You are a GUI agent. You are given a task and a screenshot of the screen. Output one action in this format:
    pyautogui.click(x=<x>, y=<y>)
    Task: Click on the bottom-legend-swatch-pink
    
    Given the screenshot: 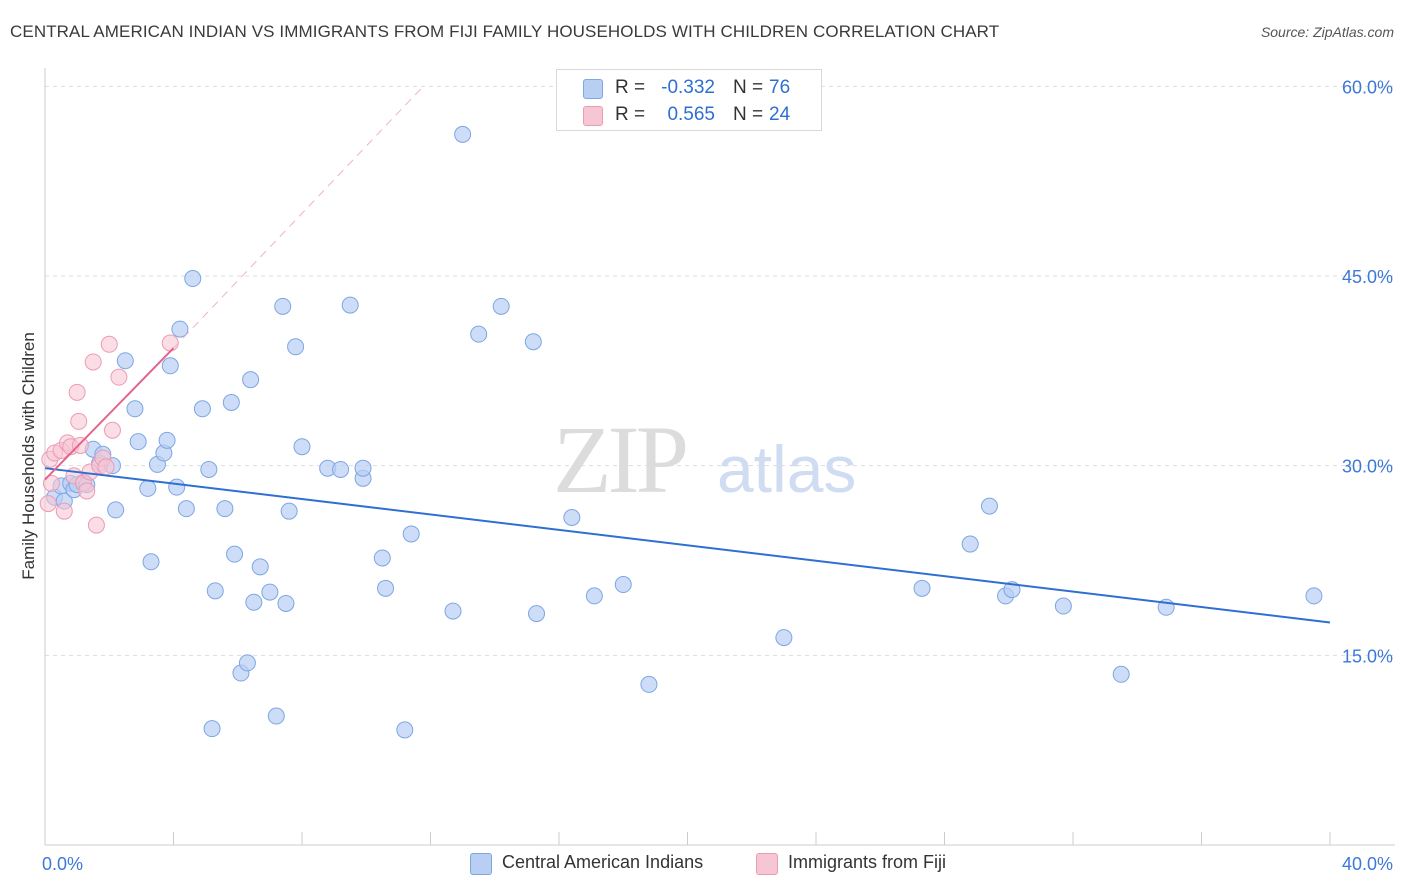 What is the action you would take?
    pyautogui.click(x=767, y=864)
    